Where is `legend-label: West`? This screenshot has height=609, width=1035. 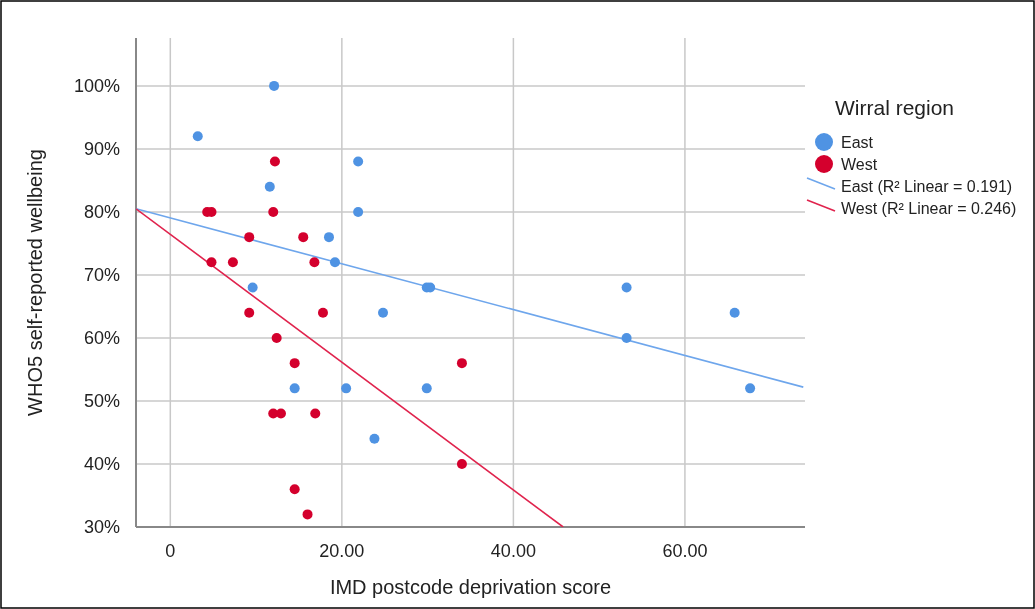
legend-label: West is located at coordinates (859, 164).